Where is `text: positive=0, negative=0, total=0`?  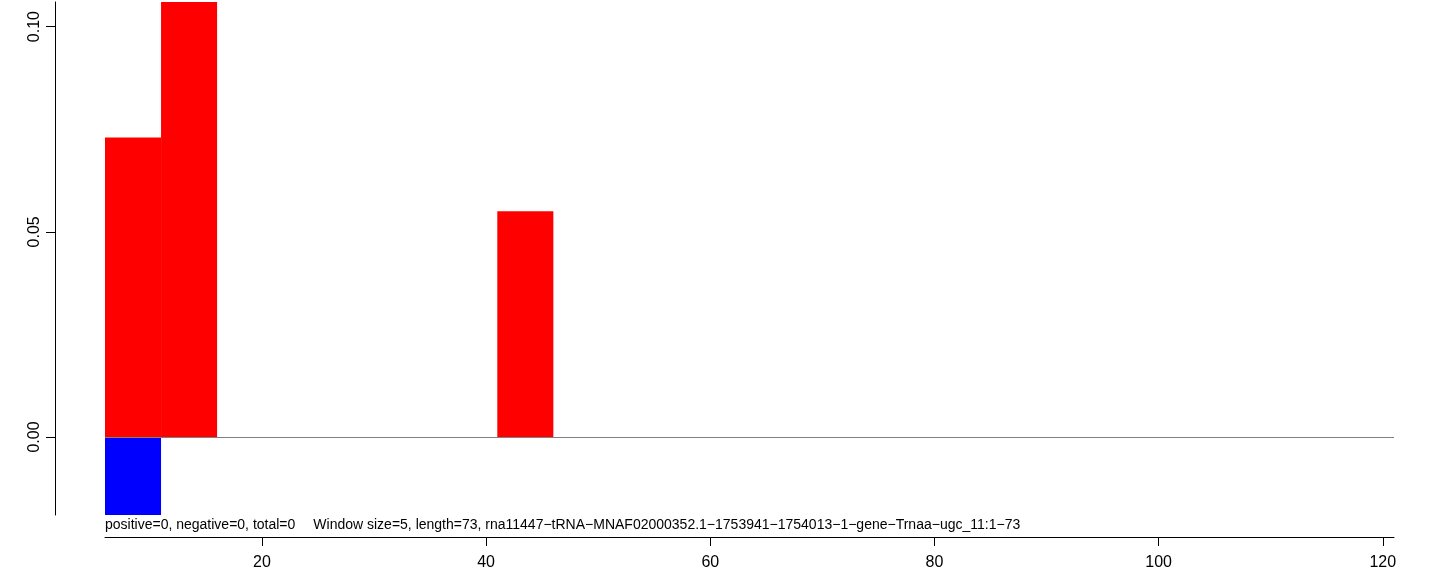 text: positive=0, negative=0, total=0 is located at coordinates (200, 524).